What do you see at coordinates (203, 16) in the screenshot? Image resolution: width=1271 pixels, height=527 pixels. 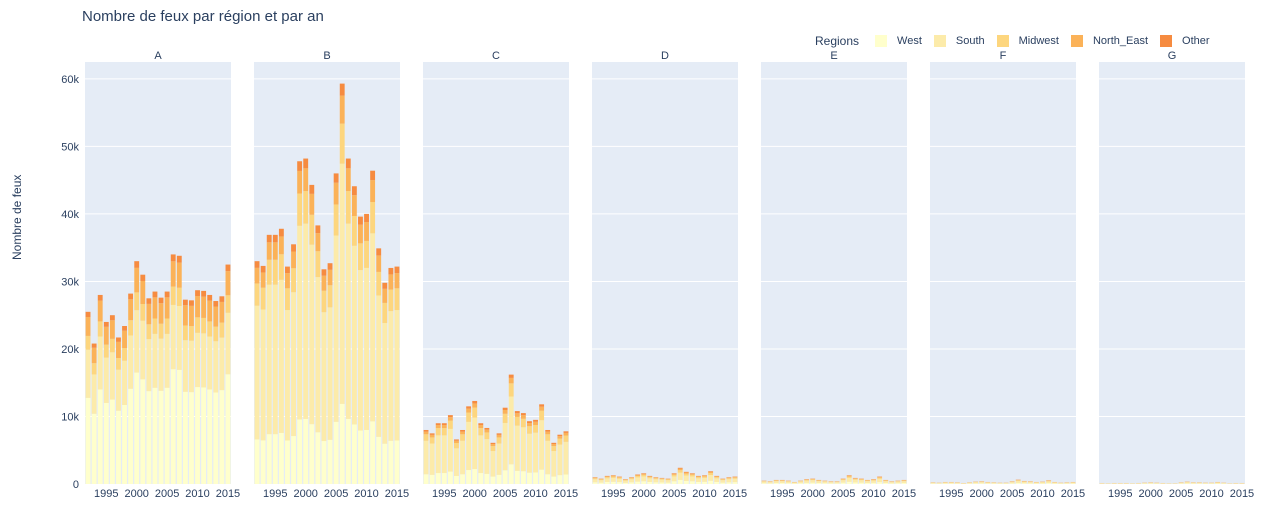 I see `chart-title: Nombre de feux par région et par an` at bounding box center [203, 16].